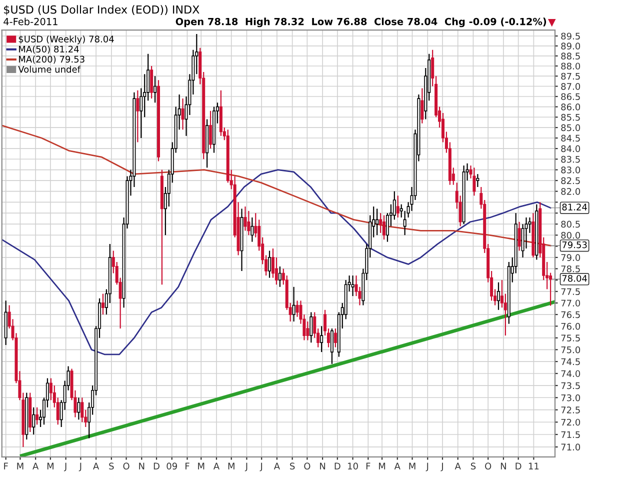 The height and width of the screenshot is (477, 625). Describe the element at coordinates (570, 66) in the screenshot. I see `y-tick-label: 88.0` at that location.